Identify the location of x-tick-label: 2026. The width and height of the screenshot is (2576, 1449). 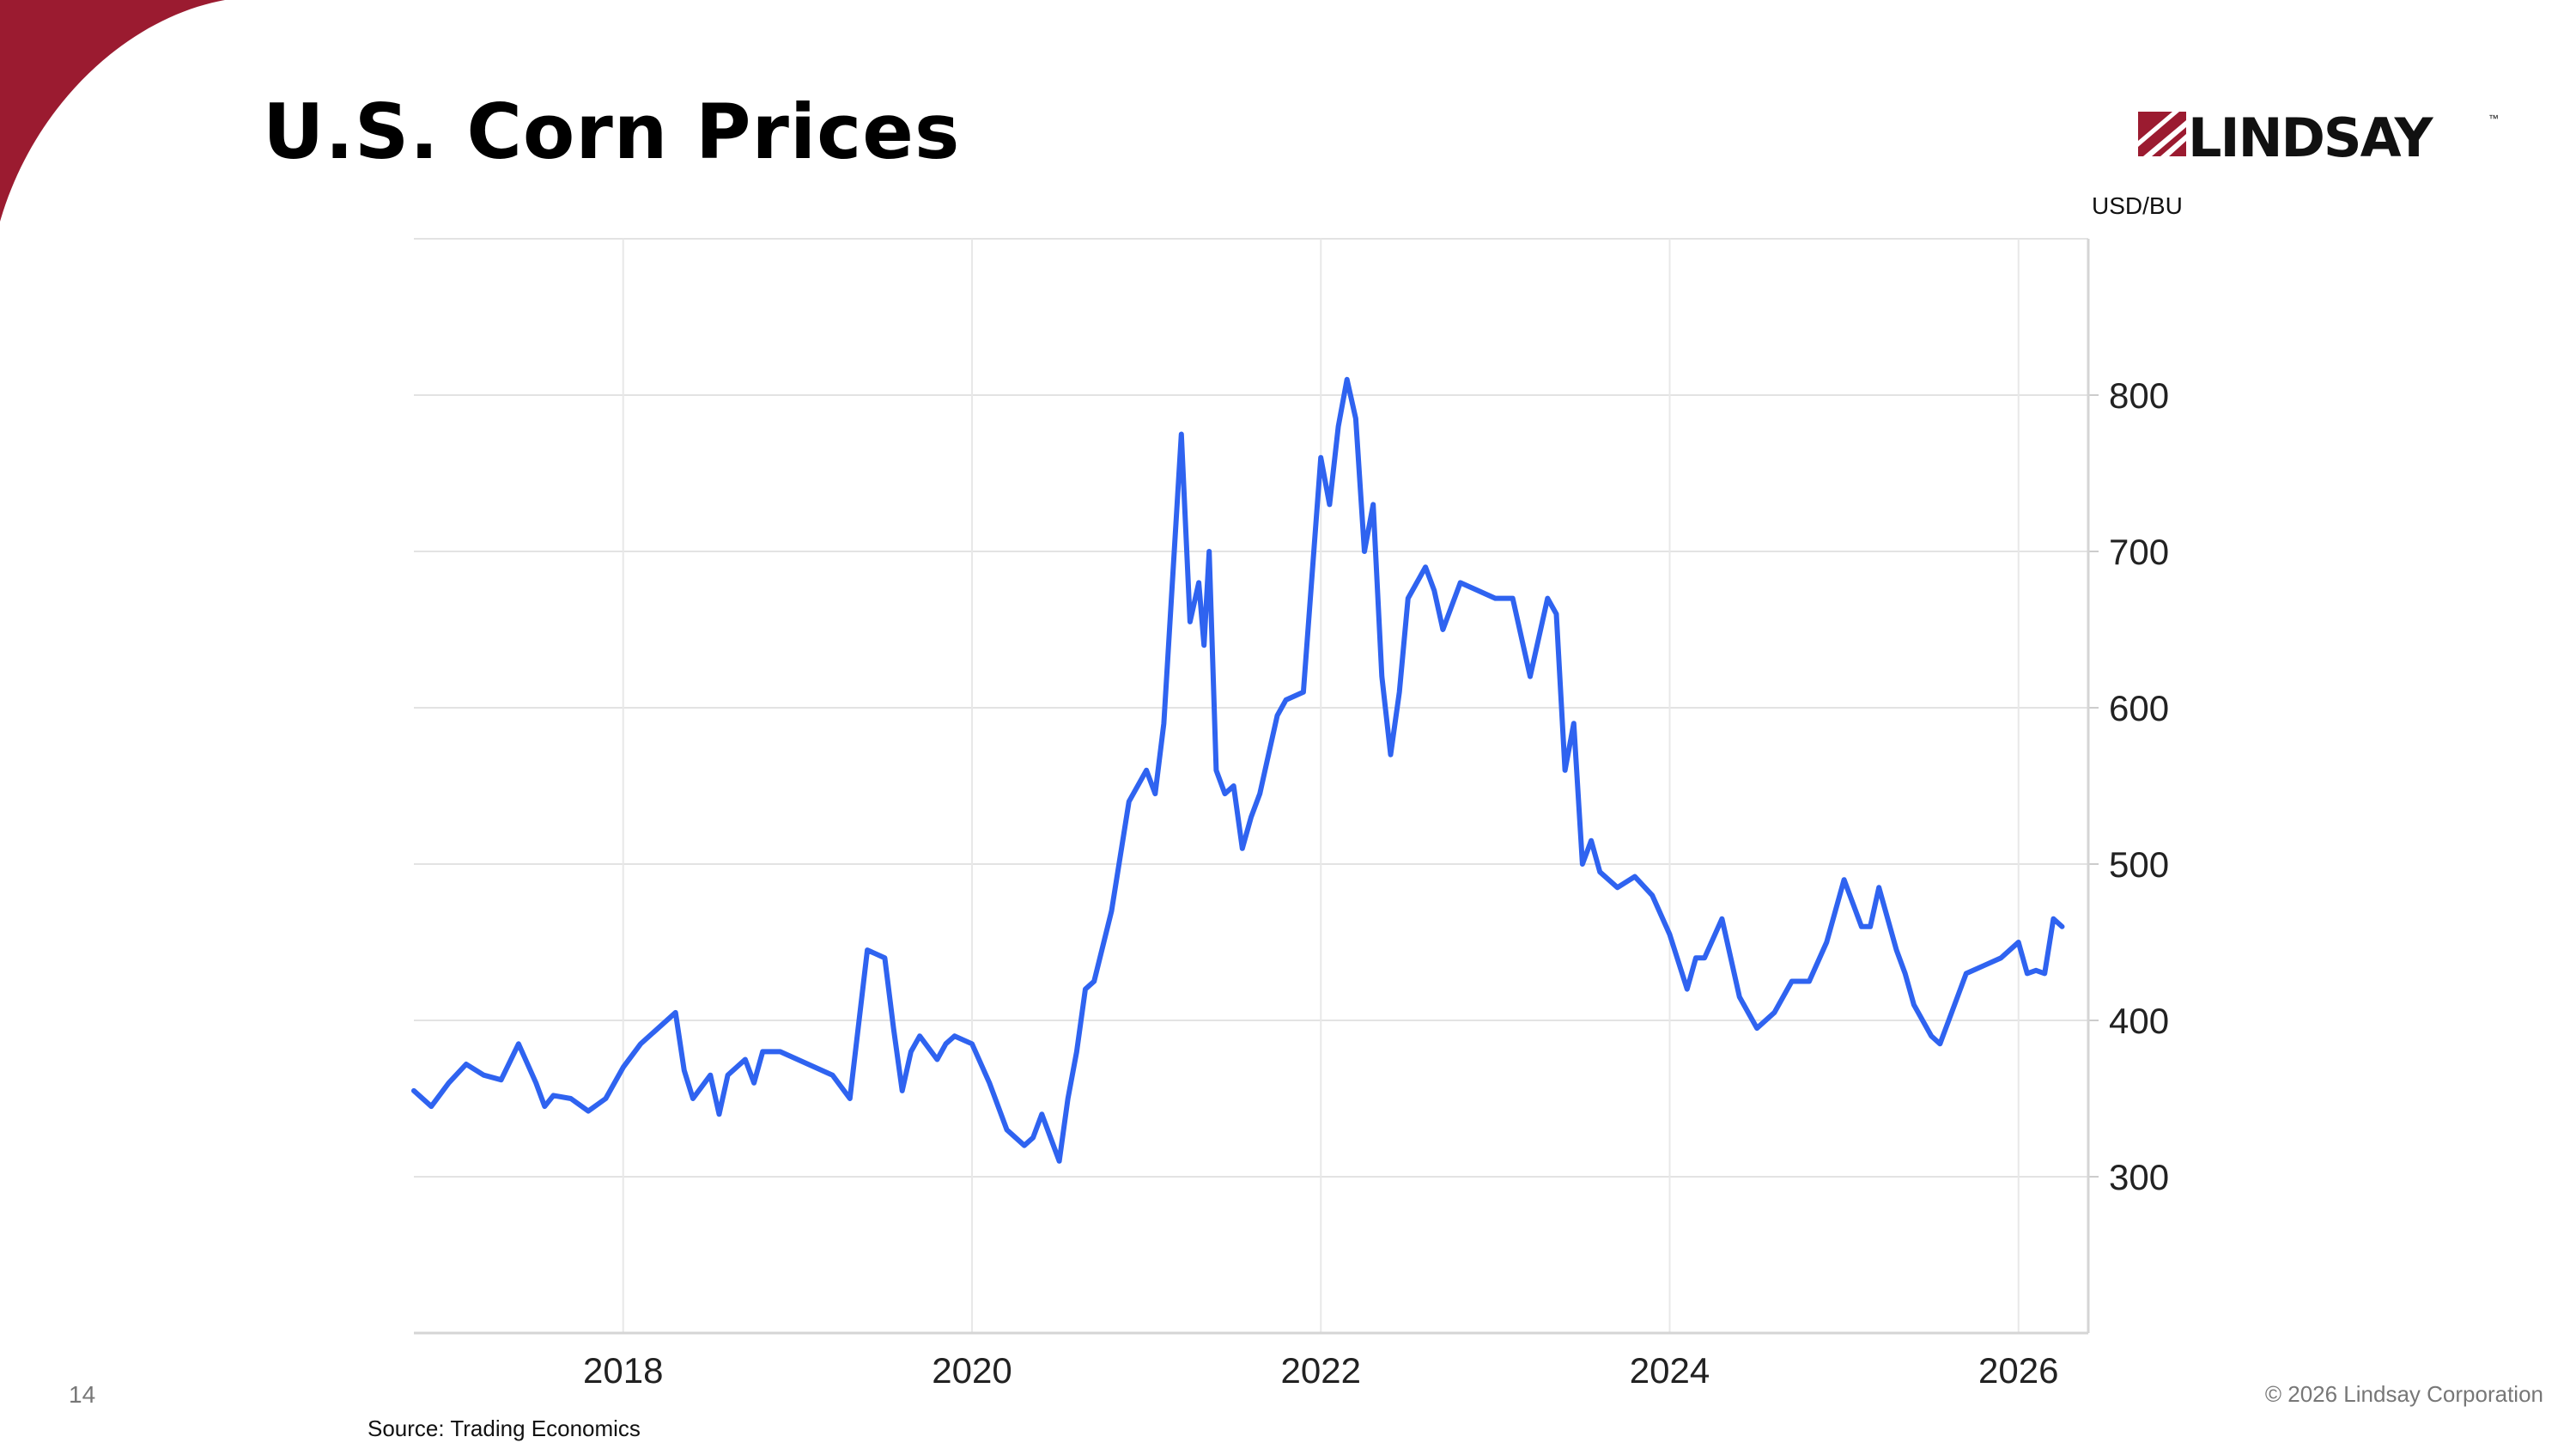
(2018, 1370).